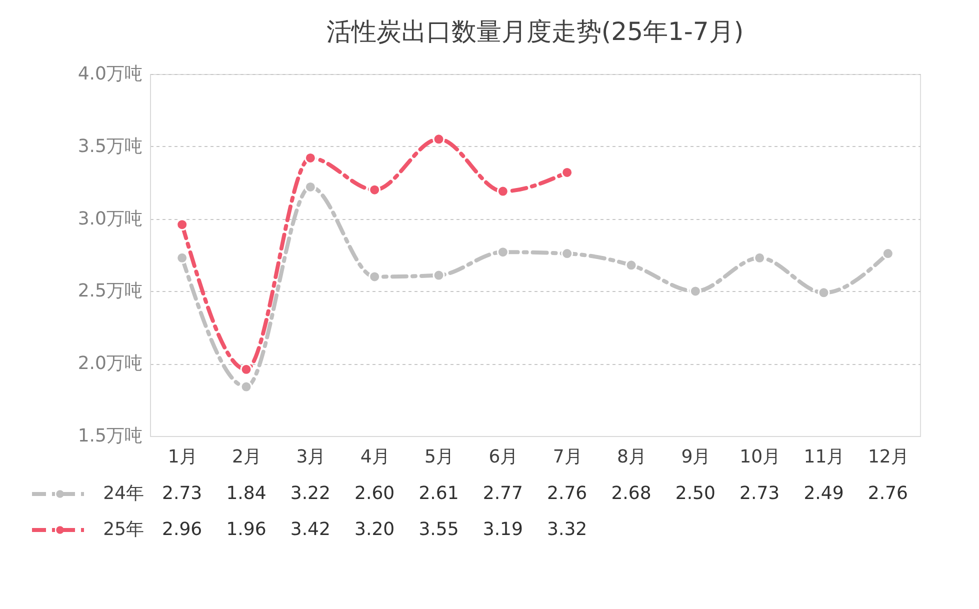  Describe the element at coordinates (246, 529) in the screenshot. I see `data-label: 1.96` at that location.